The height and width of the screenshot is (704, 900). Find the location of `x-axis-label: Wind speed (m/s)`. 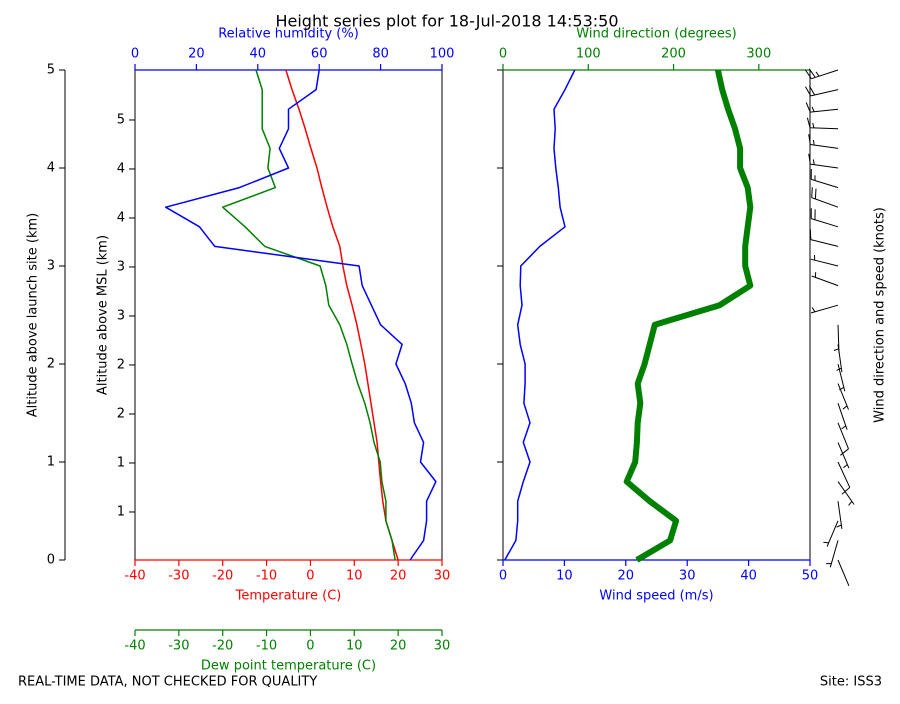

x-axis-label: Wind speed (m/s) is located at coordinates (656, 596).